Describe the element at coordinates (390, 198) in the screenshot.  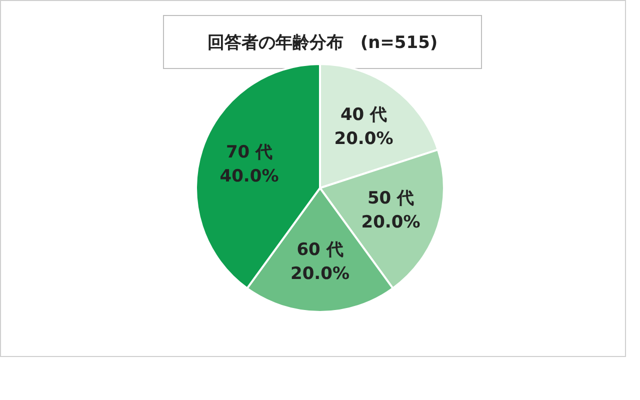
I see `slice-label: 50 代` at that location.